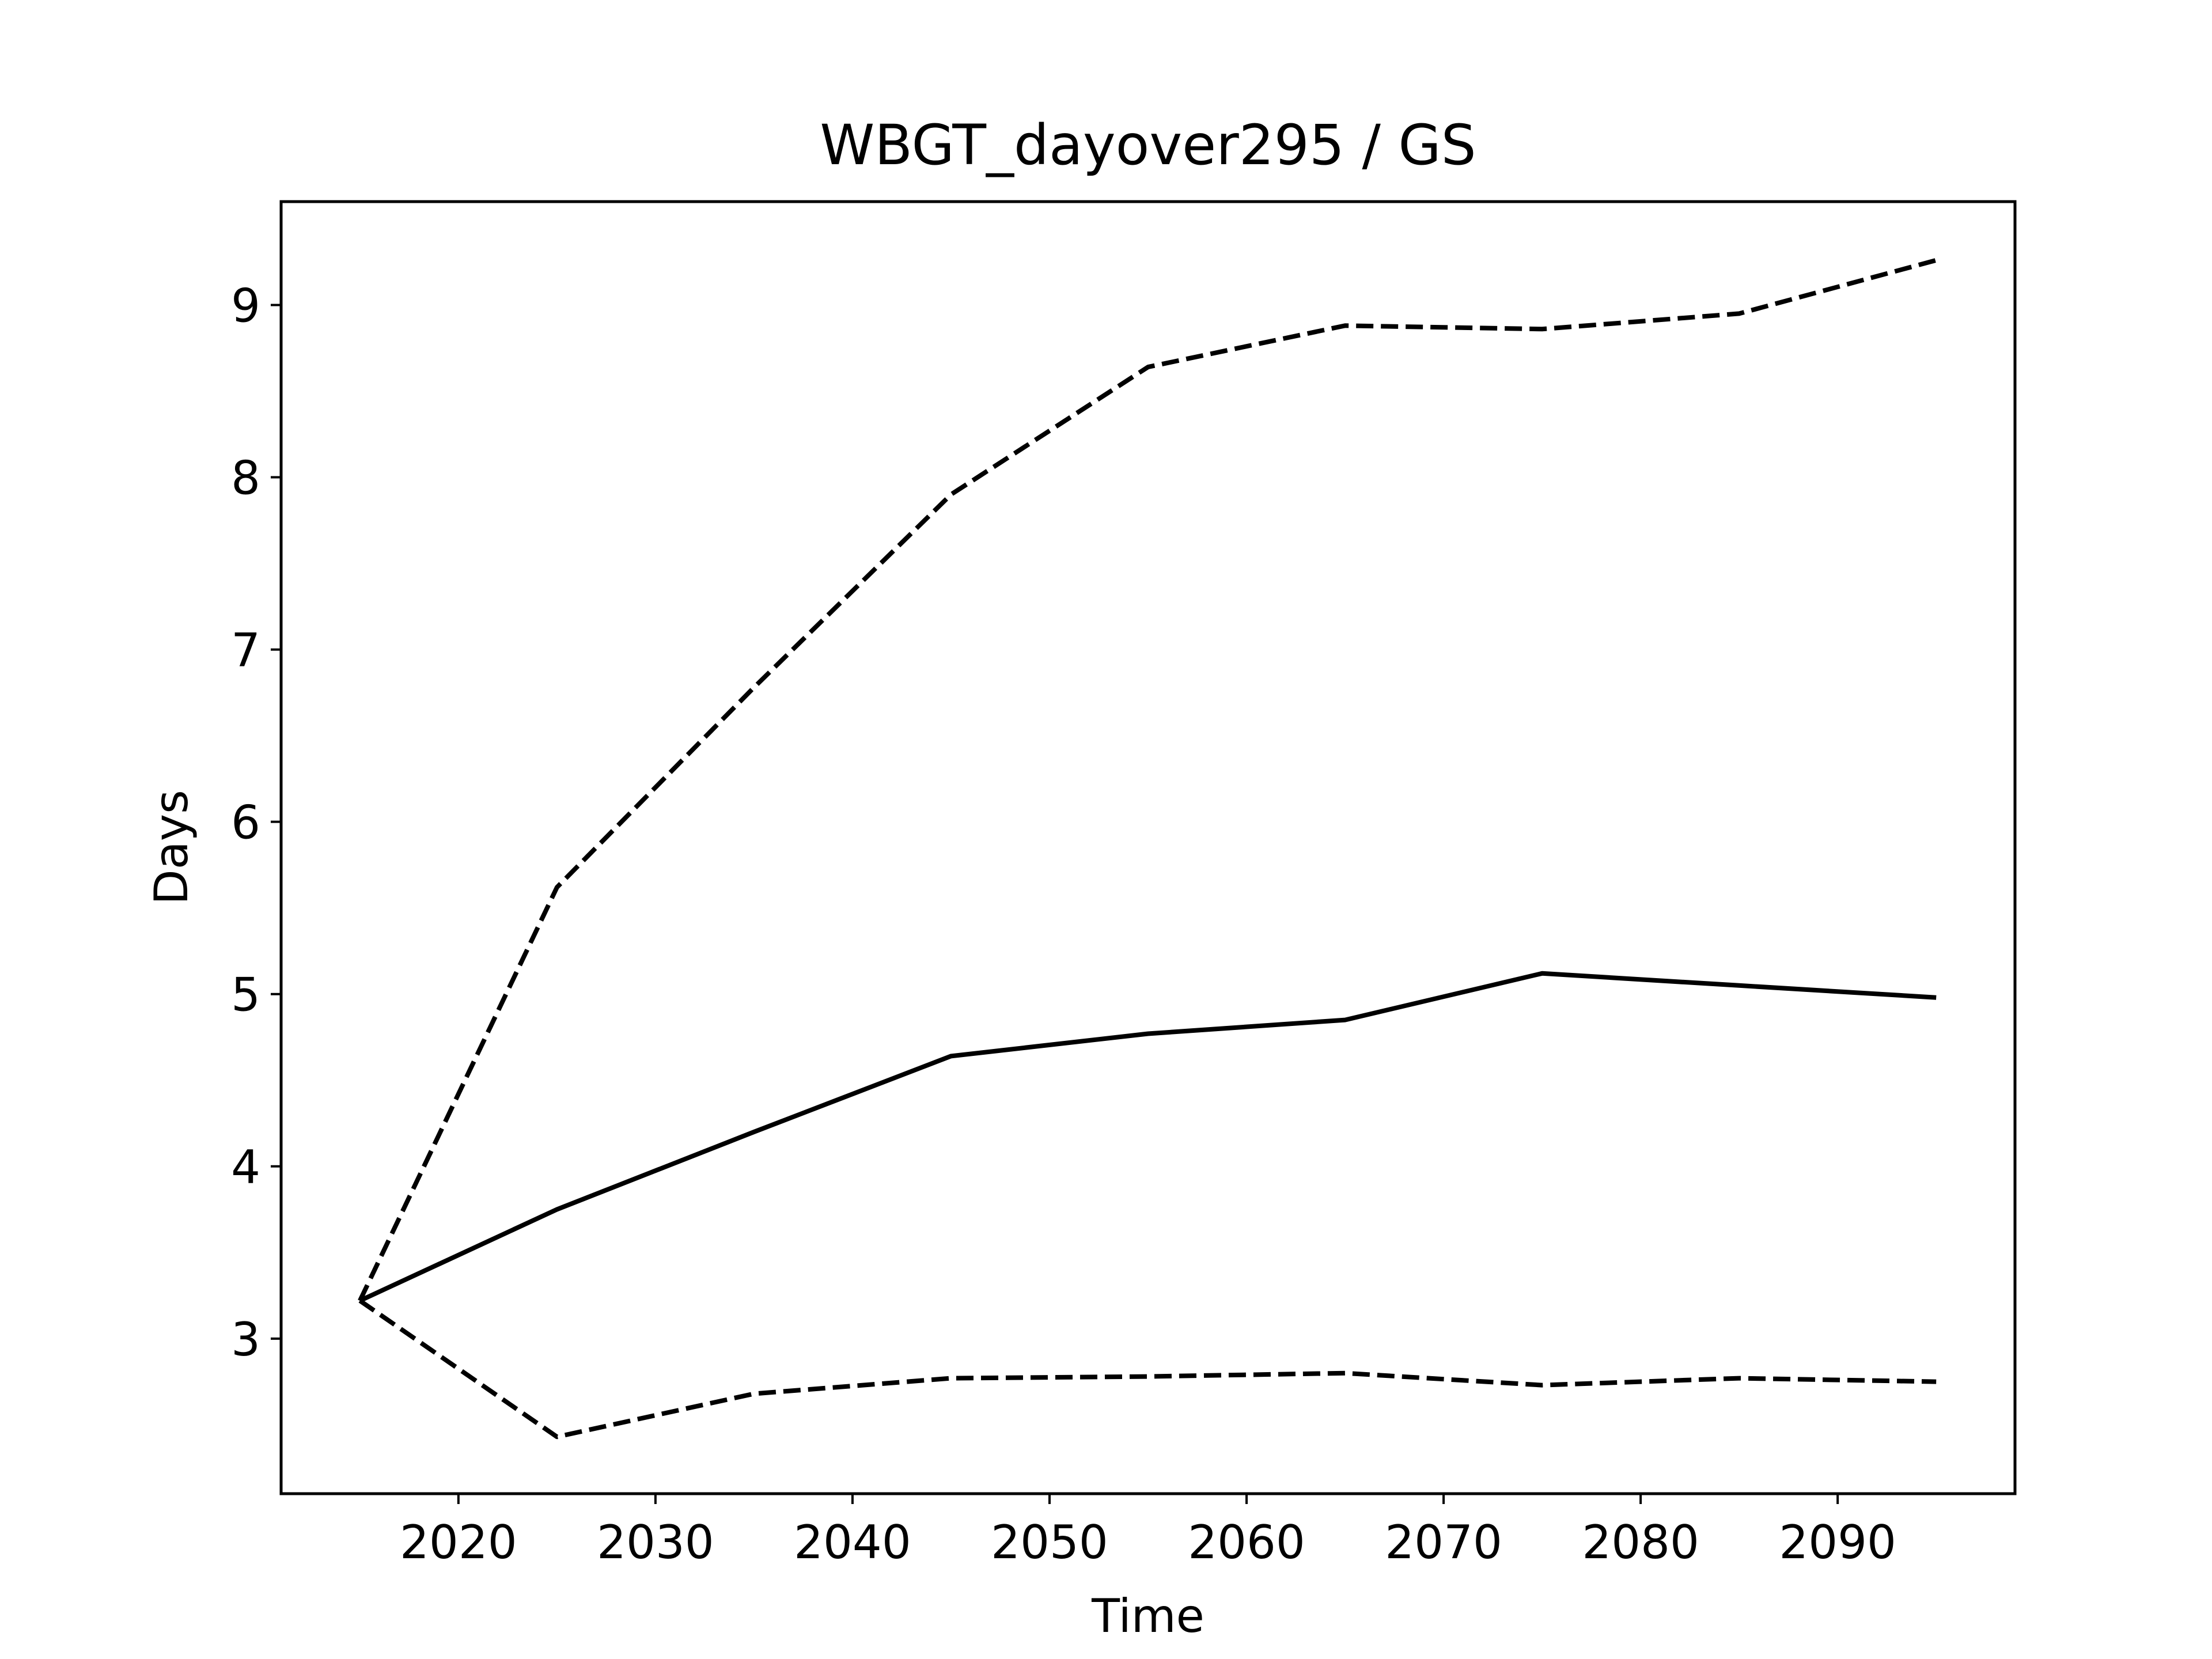 This screenshot has width=2212, height=1659. What do you see at coordinates (1148, 1616) in the screenshot?
I see `x-axis-label: Time` at bounding box center [1148, 1616].